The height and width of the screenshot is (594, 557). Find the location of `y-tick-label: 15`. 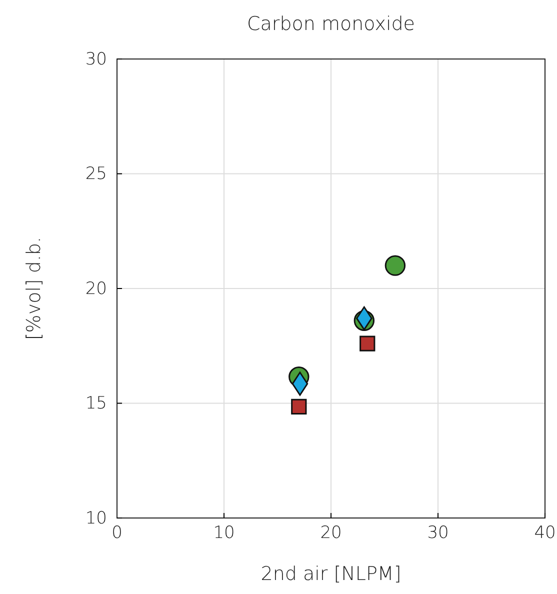

y-tick-label: 15 is located at coordinates (96, 404).